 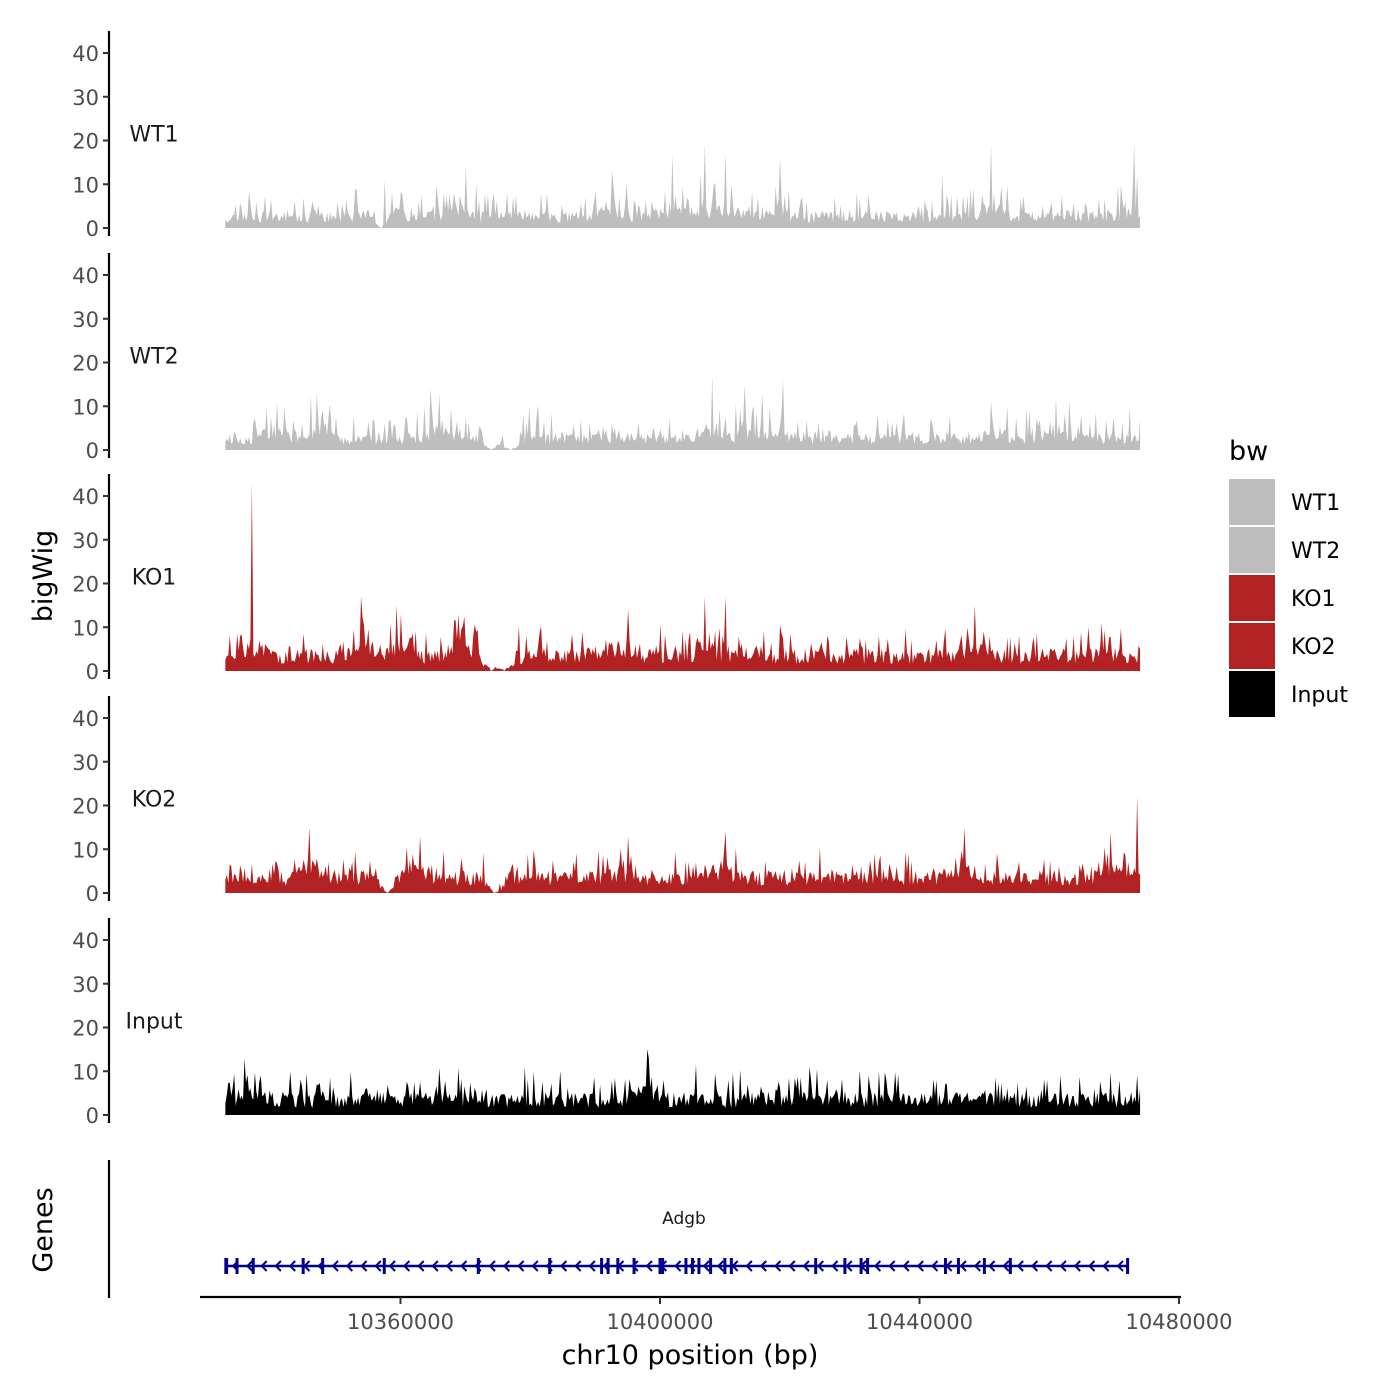 What do you see at coordinates (1252, 550) in the screenshot?
I see `legend-swatch-wt2` at bounding box center [1252, 550].